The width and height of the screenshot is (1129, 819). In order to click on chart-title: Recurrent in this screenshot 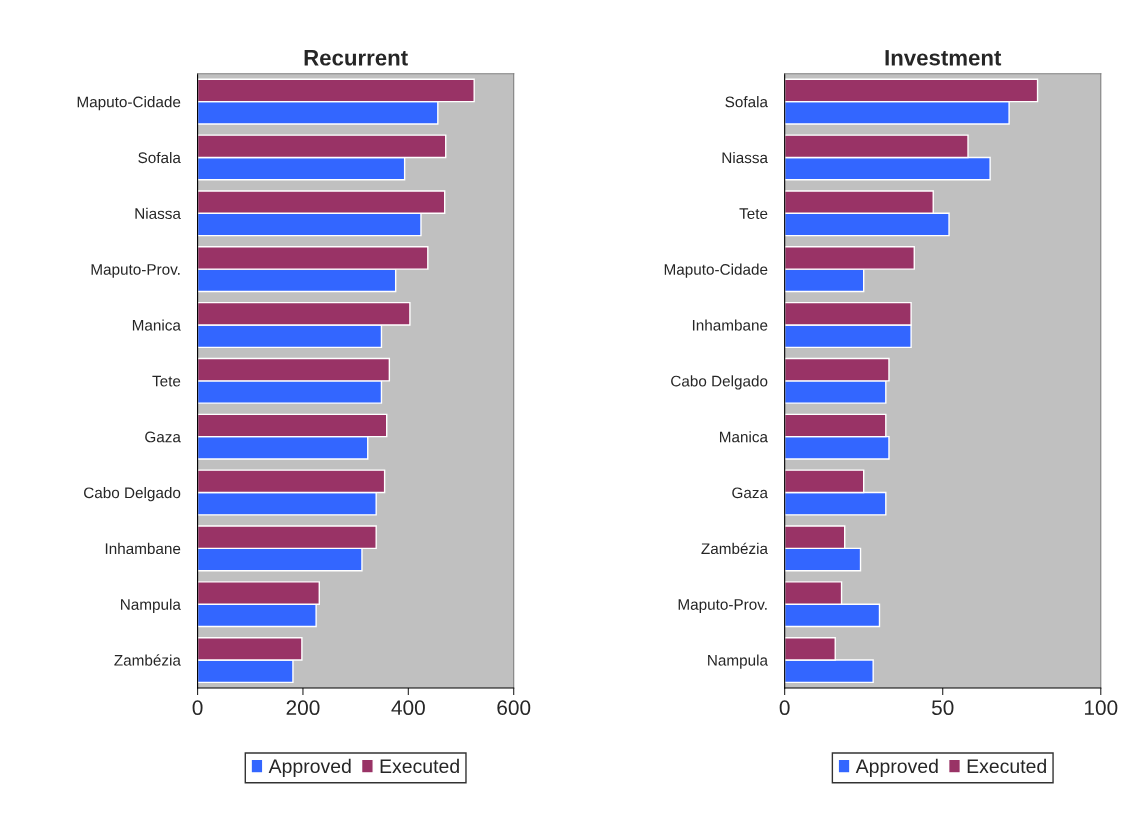, I will do `click(356, 58)`.